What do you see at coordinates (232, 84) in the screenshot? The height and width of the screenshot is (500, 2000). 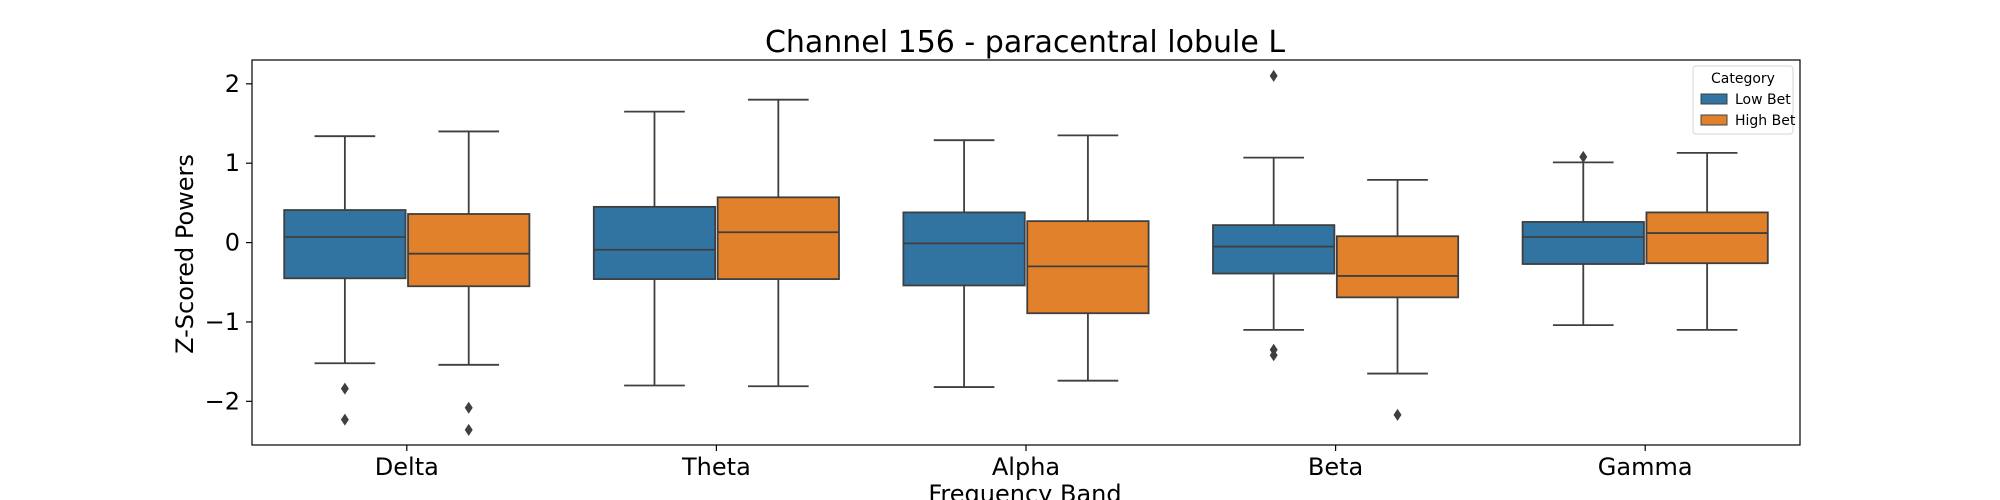 I see `y-tick-label: 2` at bounding box center [232, 84].